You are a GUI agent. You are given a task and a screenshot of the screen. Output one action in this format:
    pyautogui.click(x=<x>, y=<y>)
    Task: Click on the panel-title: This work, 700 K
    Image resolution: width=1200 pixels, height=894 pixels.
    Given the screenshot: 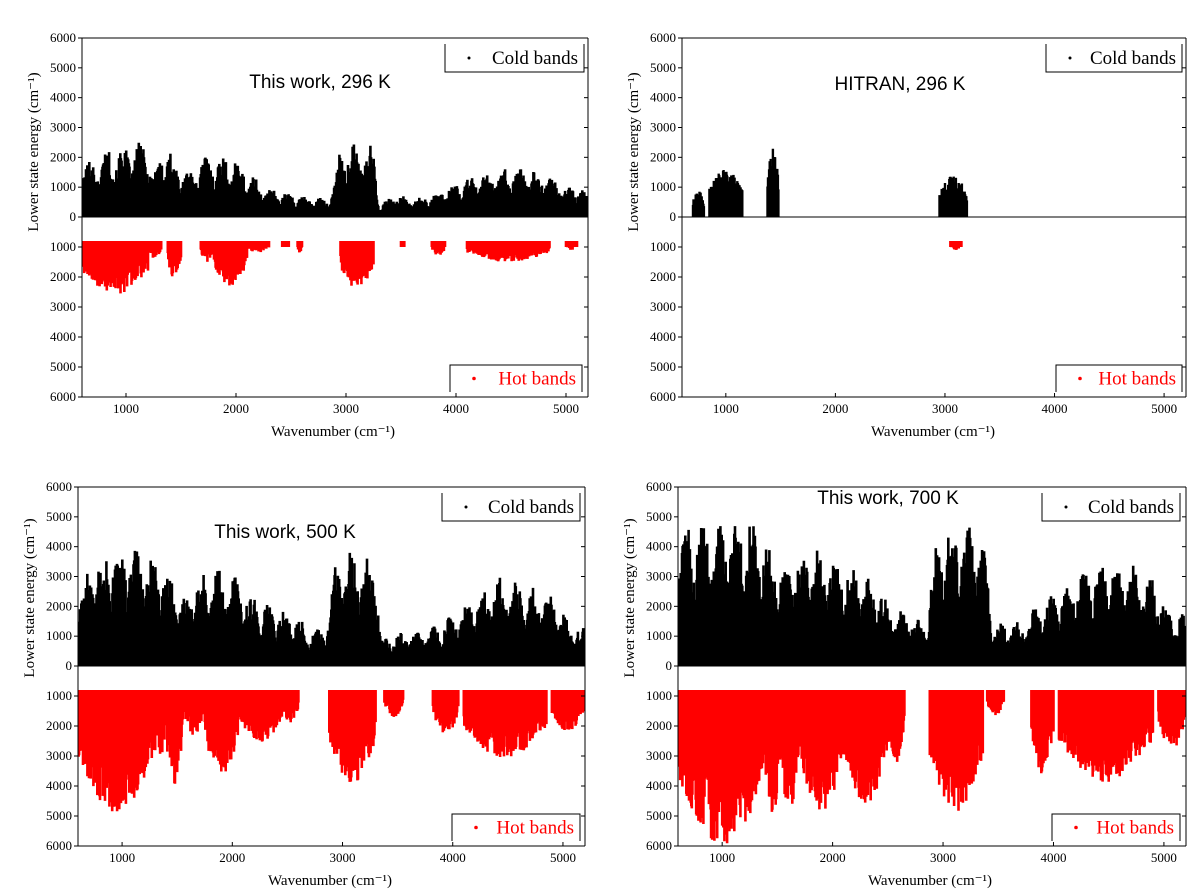 What is the action you would take?
    pyautogui.click(x=888, y=498)
    